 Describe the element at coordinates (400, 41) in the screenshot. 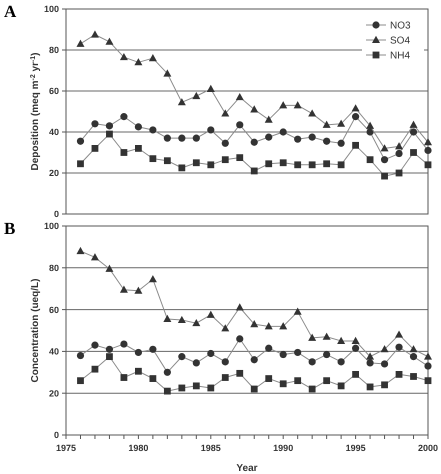

I see `legend-label: SO4` at that location.